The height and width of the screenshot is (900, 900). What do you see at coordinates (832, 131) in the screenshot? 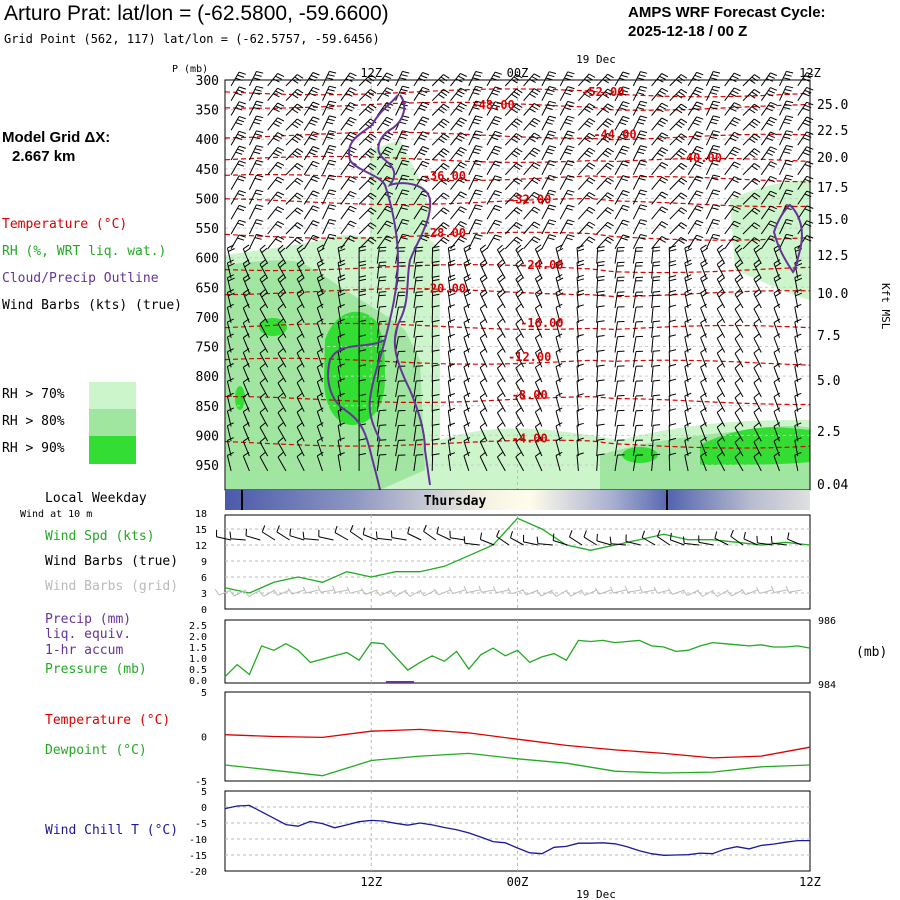
I see `height-tick-label: 22.5` at bounding box center [832, 131].